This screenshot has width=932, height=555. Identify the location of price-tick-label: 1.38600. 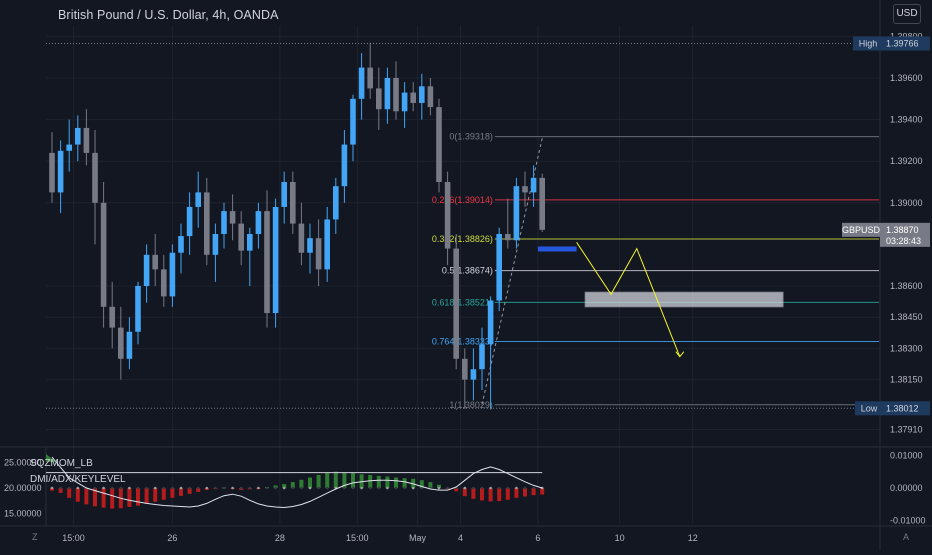
(906, 286).